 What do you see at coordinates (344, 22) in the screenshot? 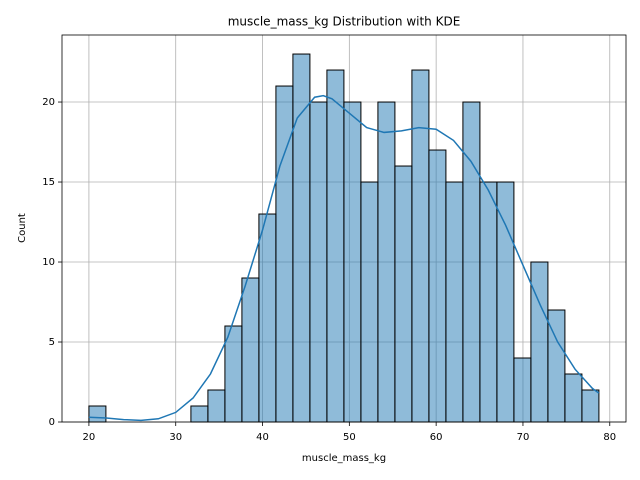
I see `chart-title: muscle_mass_kg Distribution with KDE` at bounding box center [344, 22].